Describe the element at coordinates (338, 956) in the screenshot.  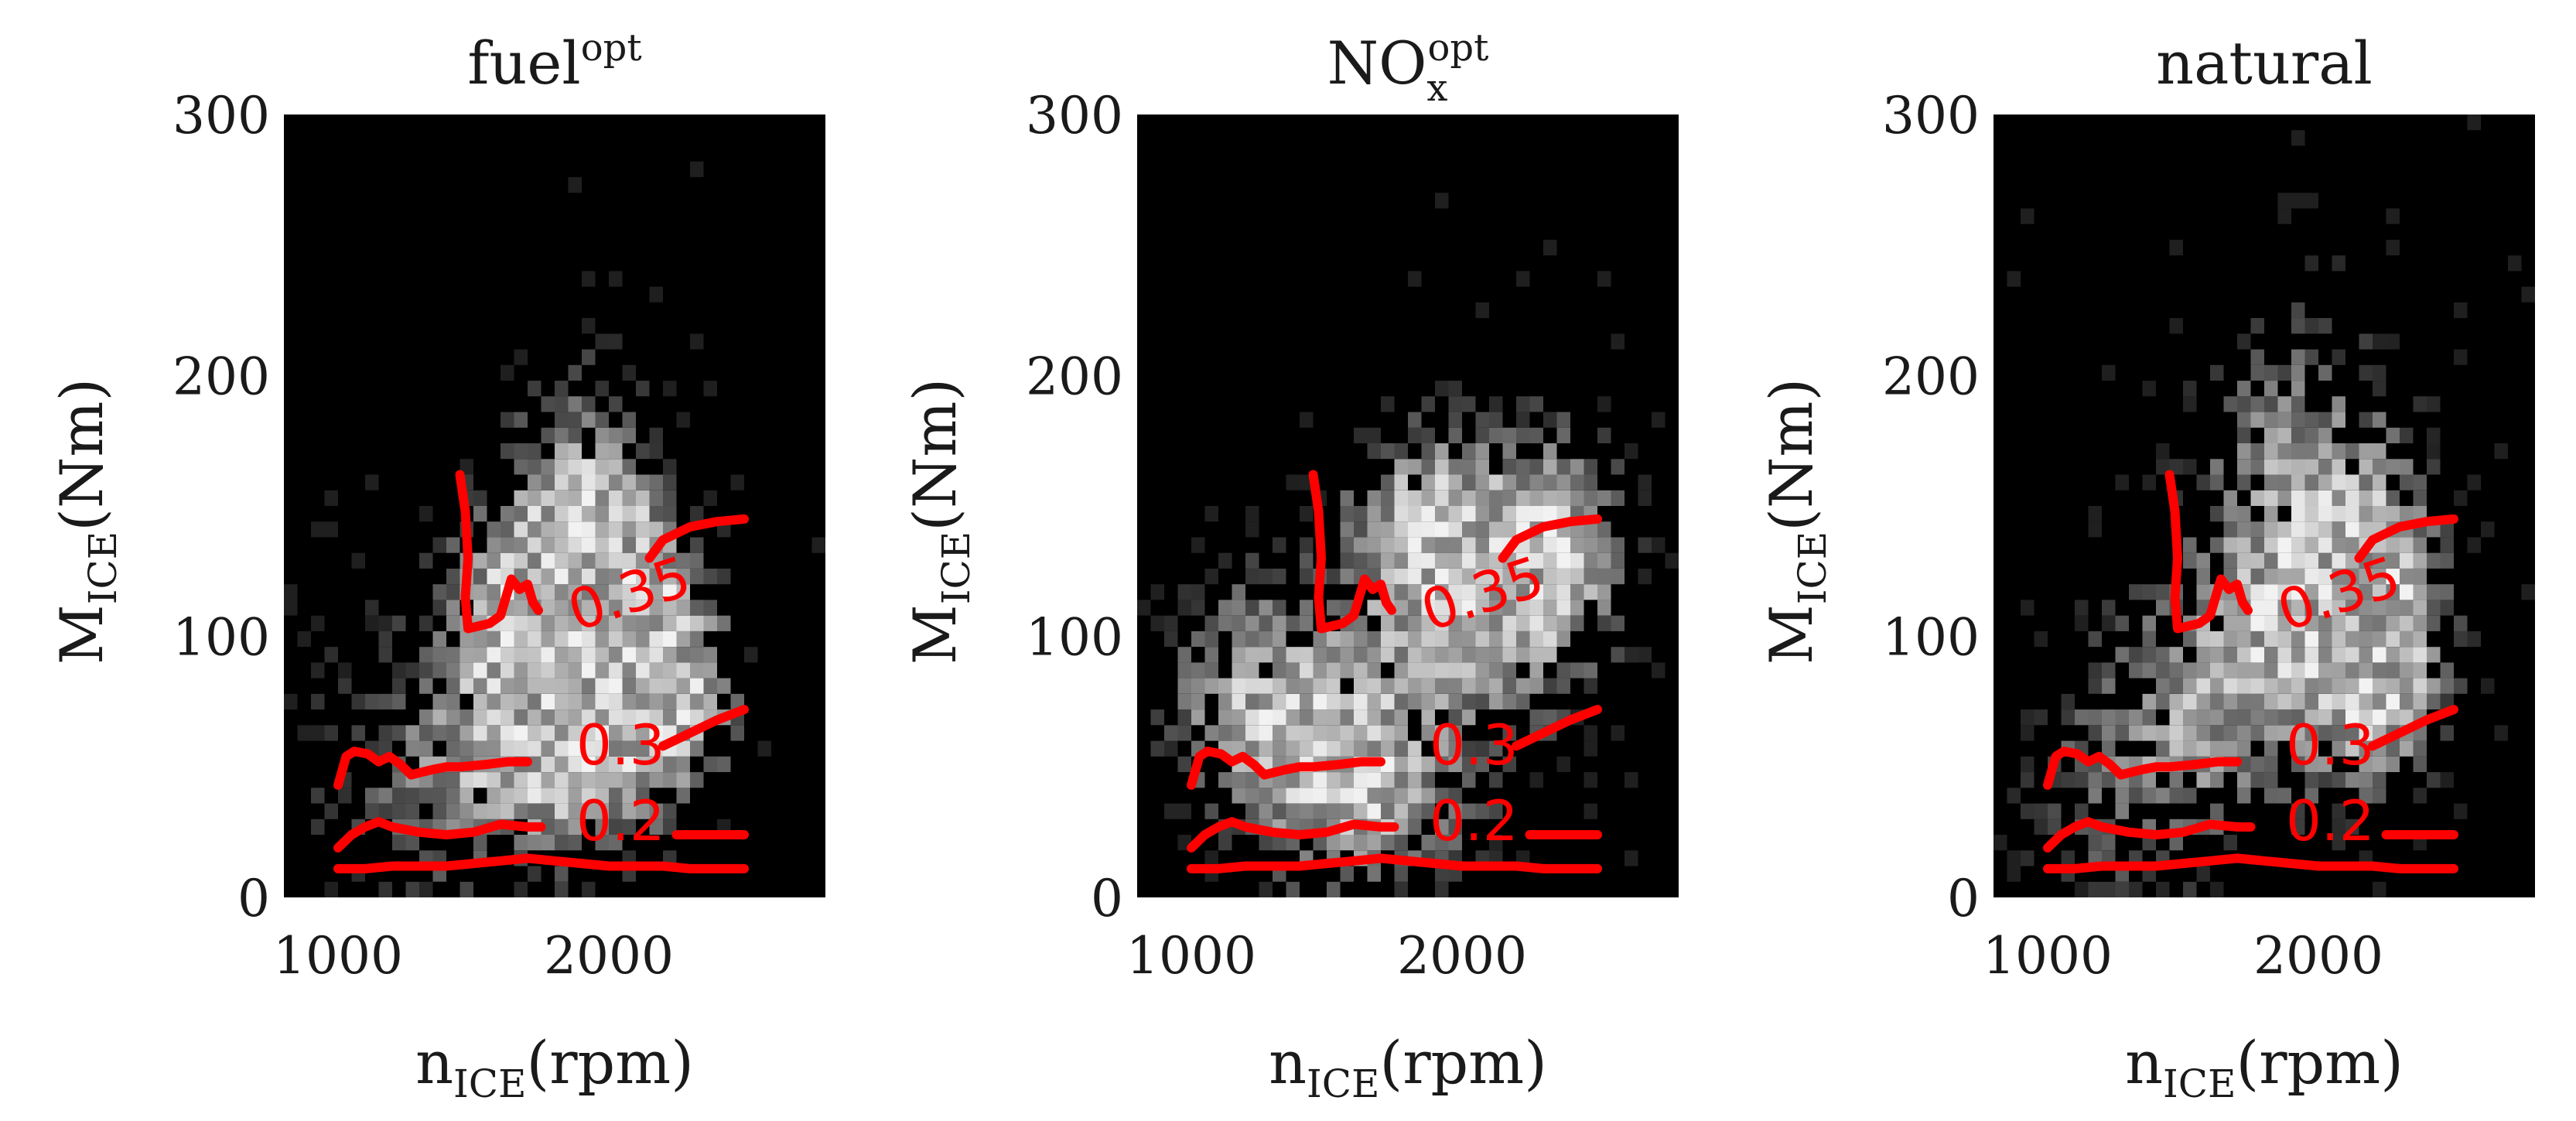
I see `x-tick-label: 1000` at that location.